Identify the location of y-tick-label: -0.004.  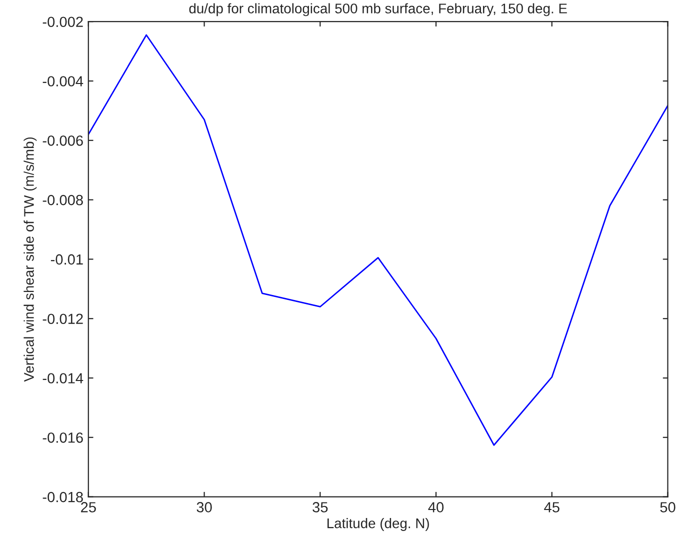
(63, 81).